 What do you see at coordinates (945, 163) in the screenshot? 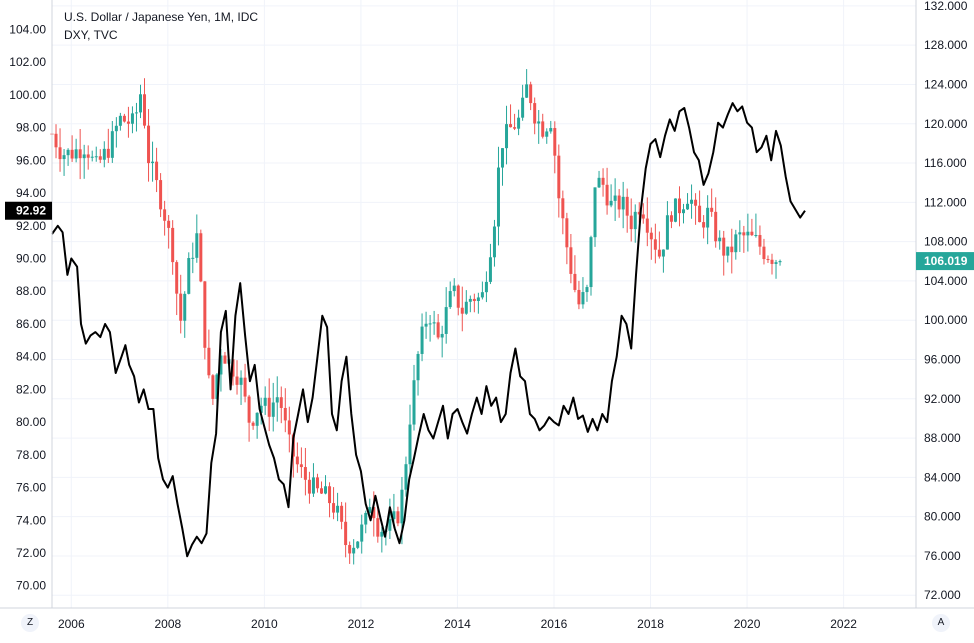
I see `right-tick-label: 116.000` at bounding box center [945, 163].